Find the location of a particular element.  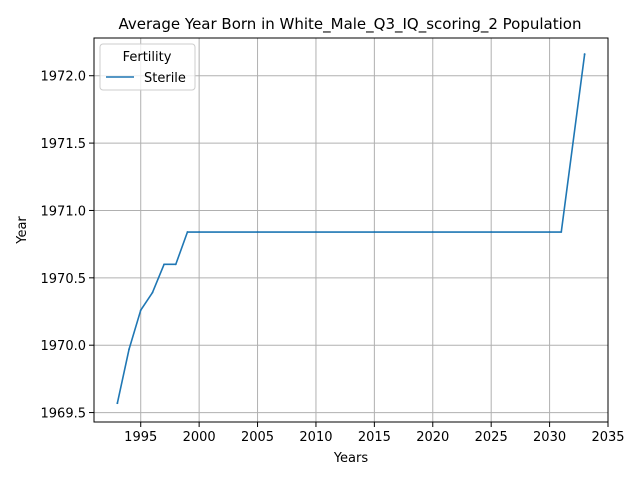

x-axis-label: Years is located at coordinates (351, 458).